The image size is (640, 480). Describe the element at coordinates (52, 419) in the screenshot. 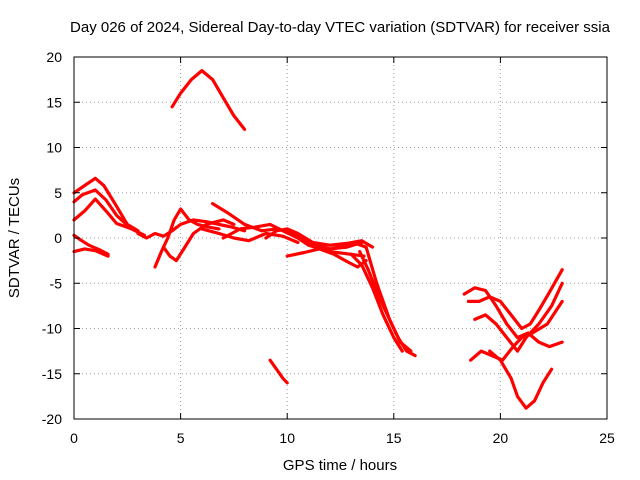

I see `y-tick-label: -20` at that location.